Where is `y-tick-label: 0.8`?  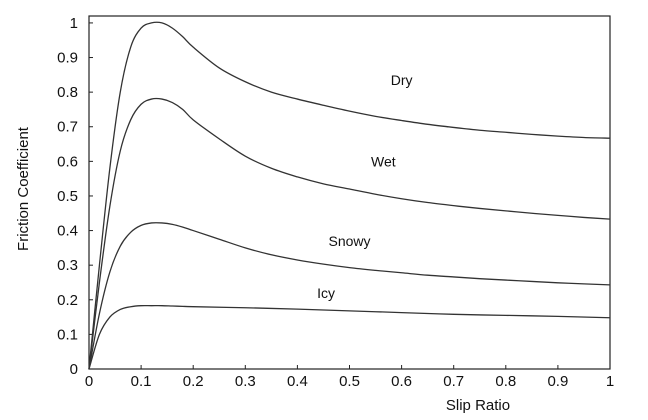
y-tick-label: 0.8 is located at coordinates (67, 92).